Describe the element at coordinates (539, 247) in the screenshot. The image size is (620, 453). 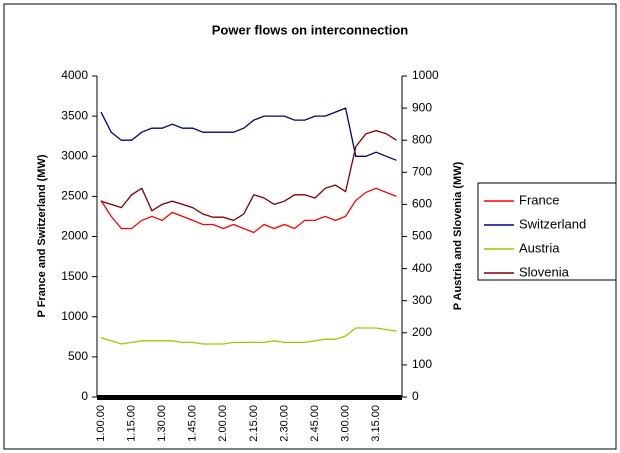
I see `legend-label: Austria` at that location.